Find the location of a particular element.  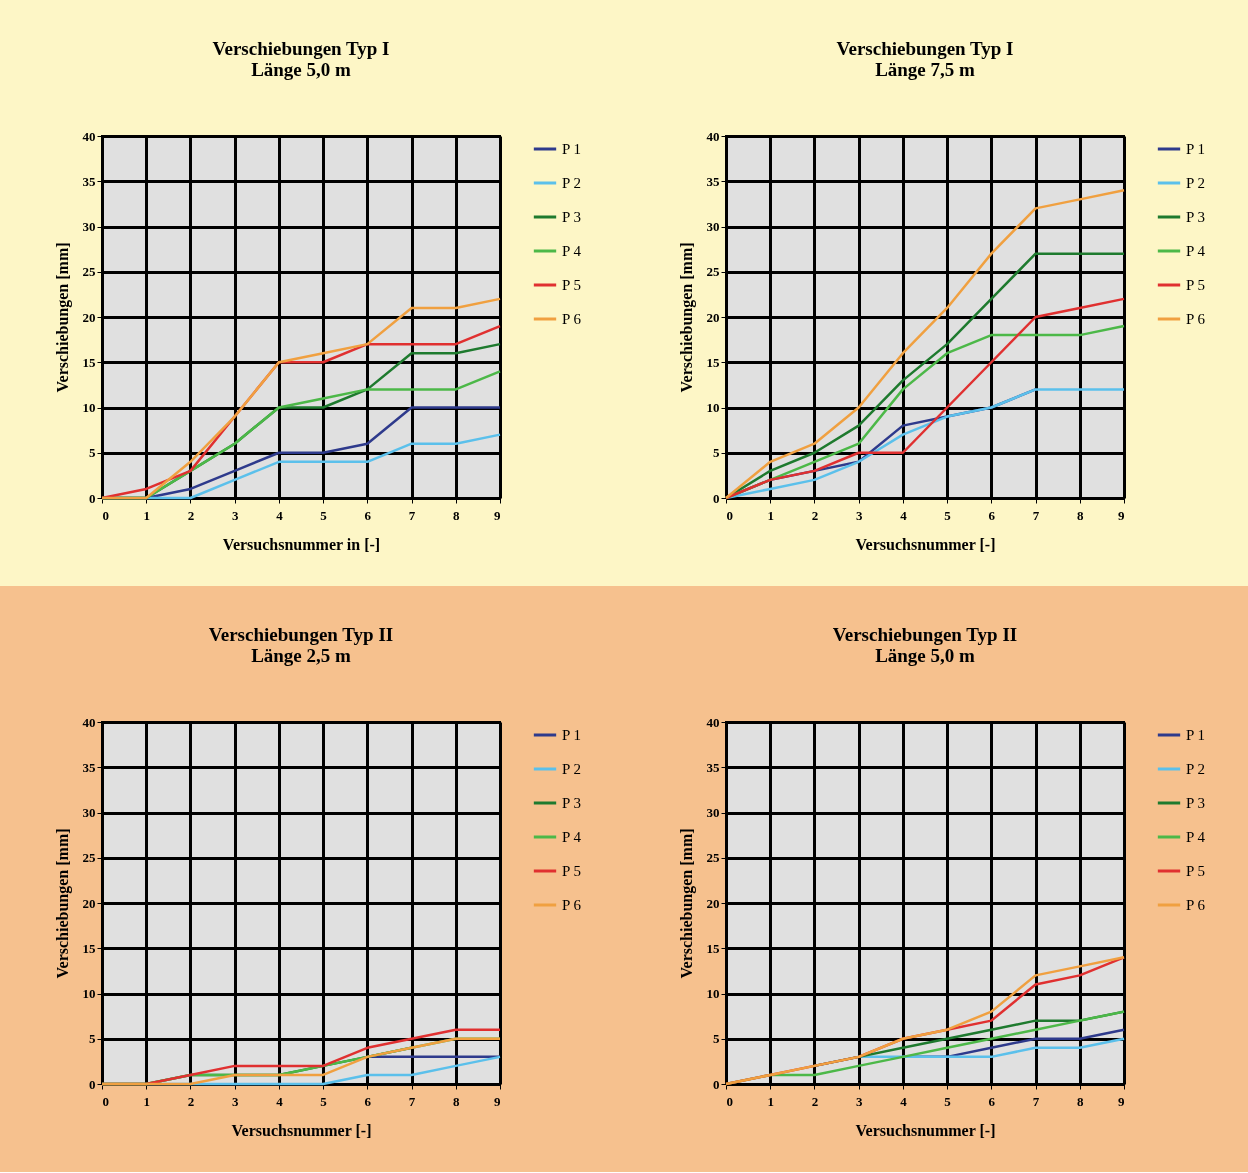

chart-title: Verschiebungen Typ II Länge 5,0 m is located at coordinates (925, 645).